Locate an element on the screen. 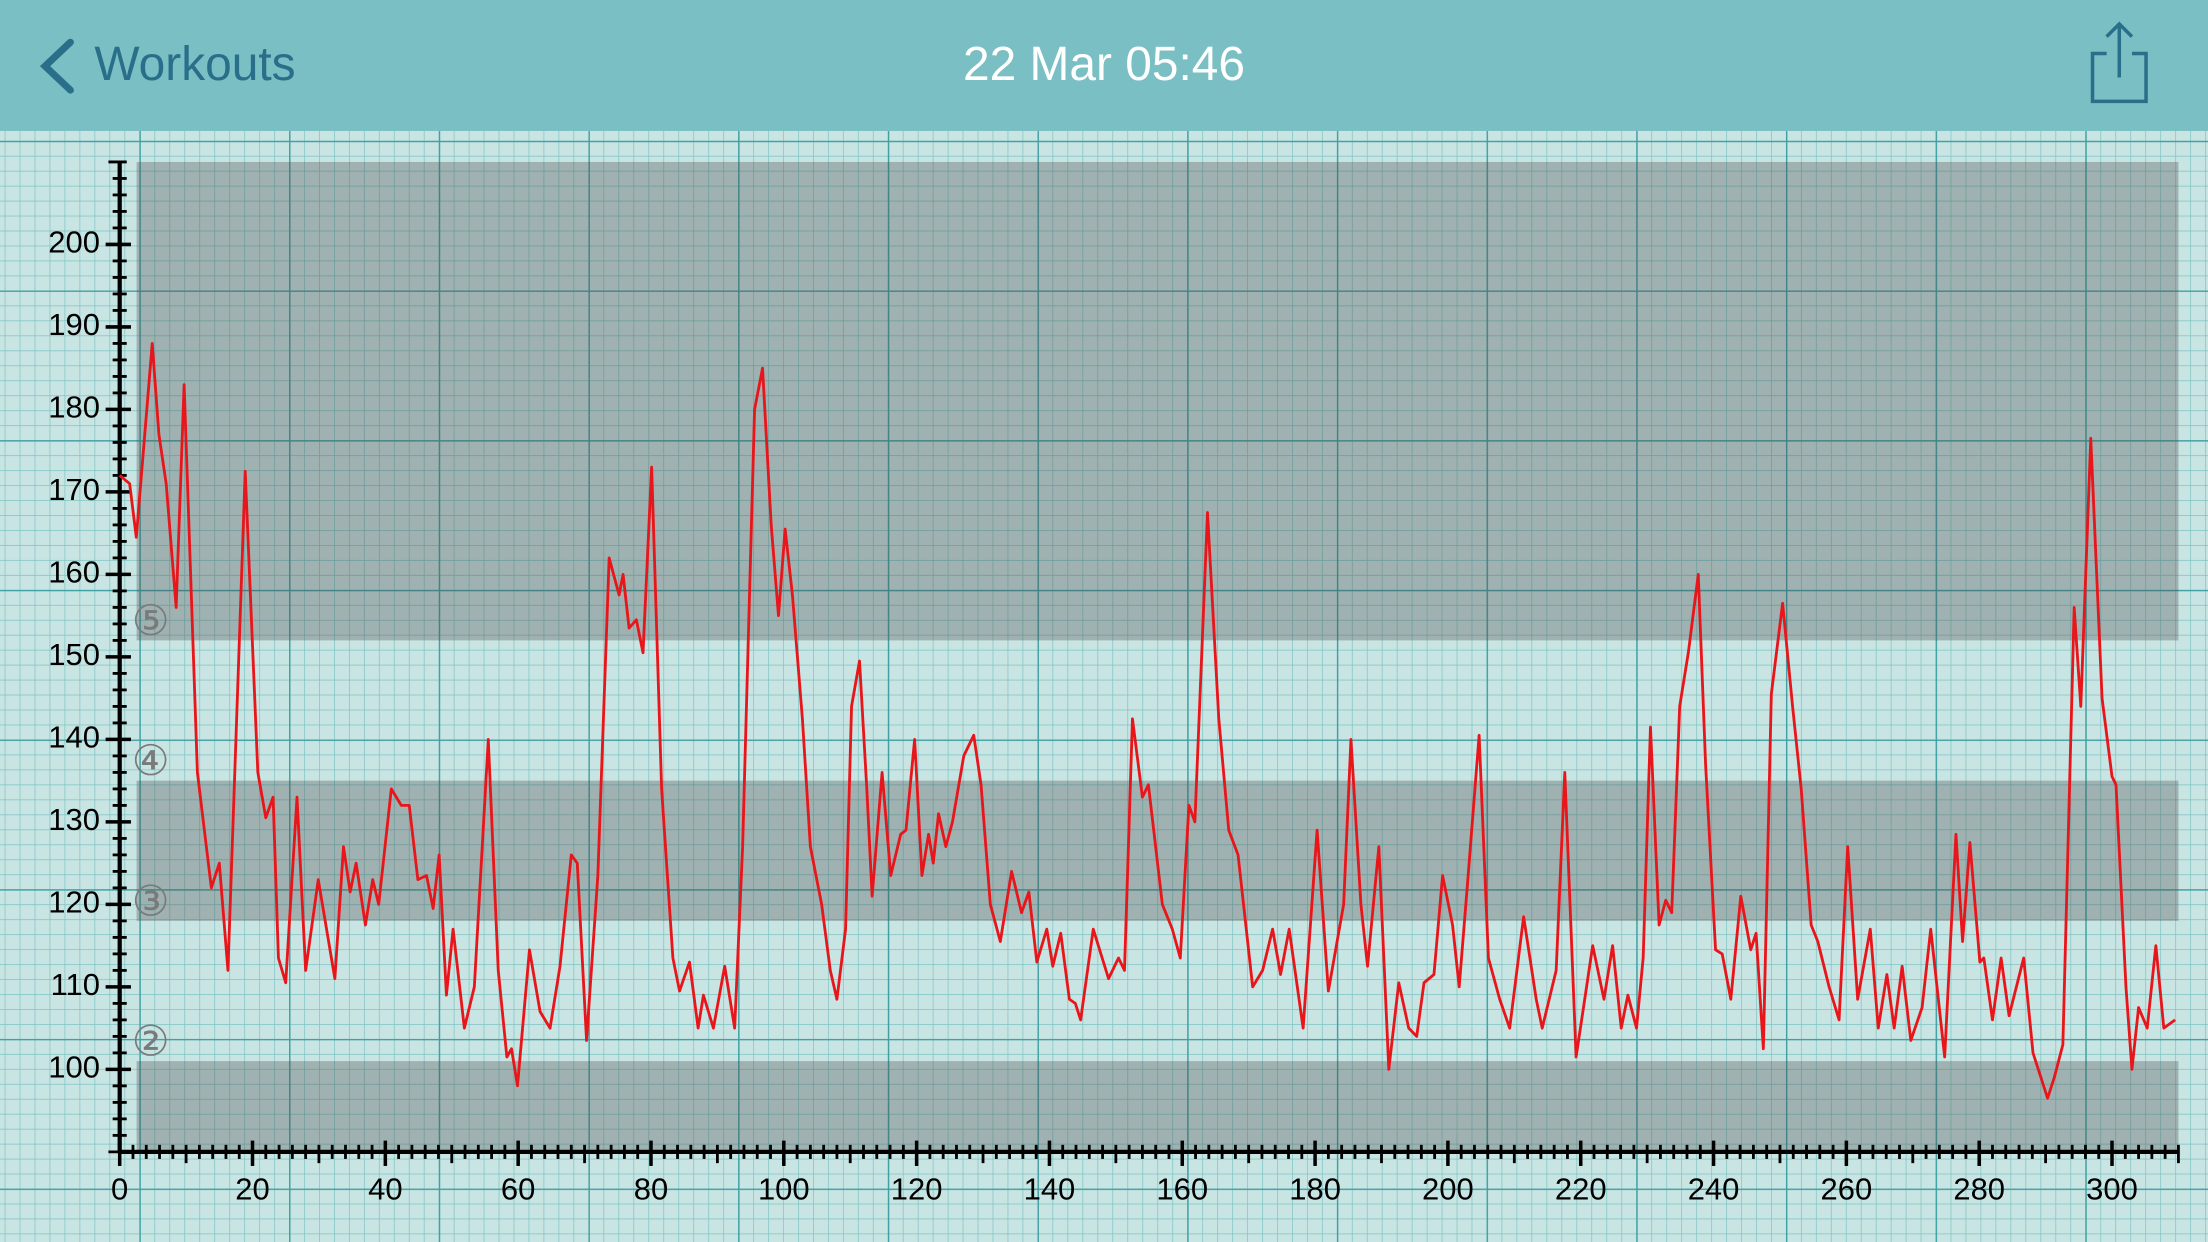 The width and height of the screenshot is (2208, 1242). back-button: Workouts is located at coordinates (194, 64).